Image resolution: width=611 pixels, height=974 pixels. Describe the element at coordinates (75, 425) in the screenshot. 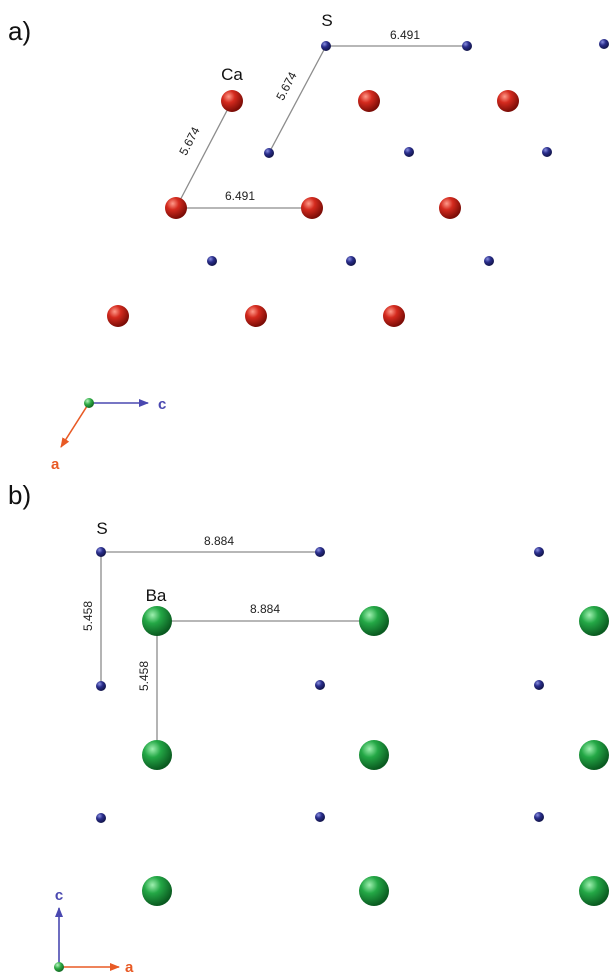

I see `a-axis-arrow` at that location.